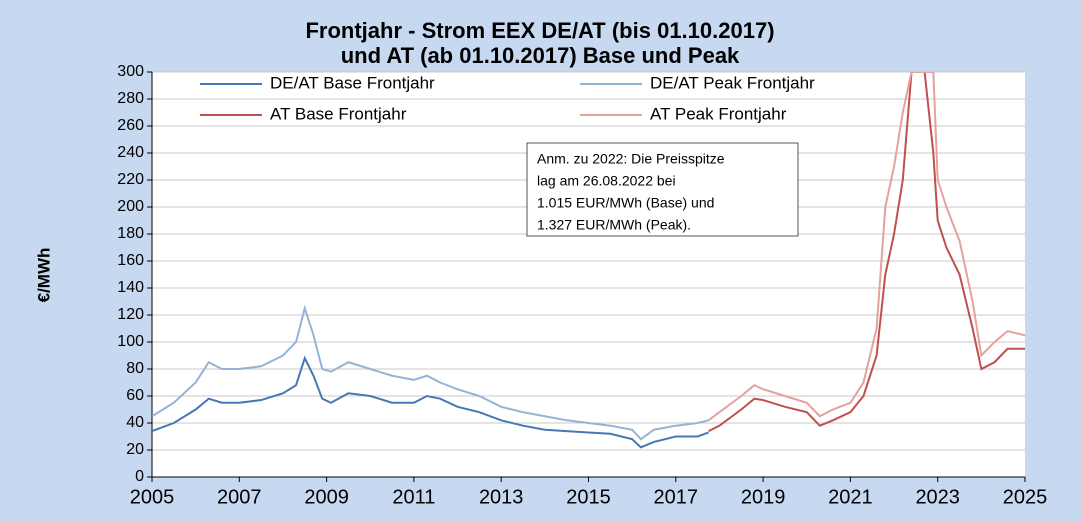  What do you see at coordinates (614, 225) in the screenshot?
I see `annotation-text: 1.327 EUR/MWh (Peak).` at bounding box center [614, 225].